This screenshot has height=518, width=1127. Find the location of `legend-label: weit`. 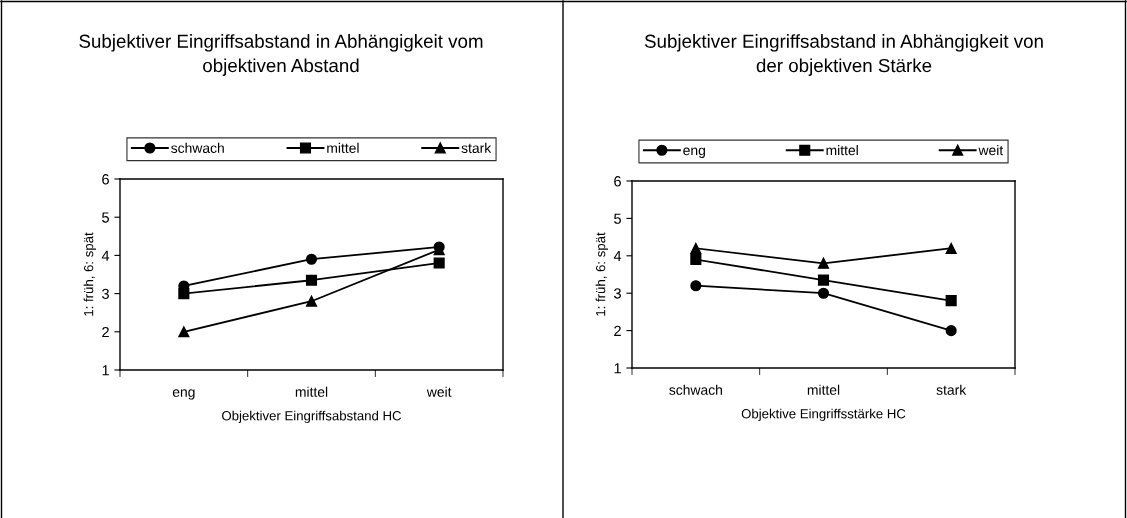

legend-label: weit is located at coordinates (991, 150).